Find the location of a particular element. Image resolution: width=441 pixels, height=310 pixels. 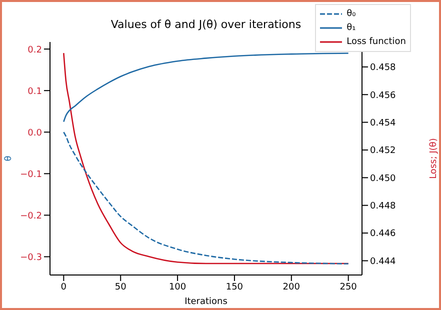

chart-title: Values of θ and J(θ) over iterations is located at coordinates (206, 24).